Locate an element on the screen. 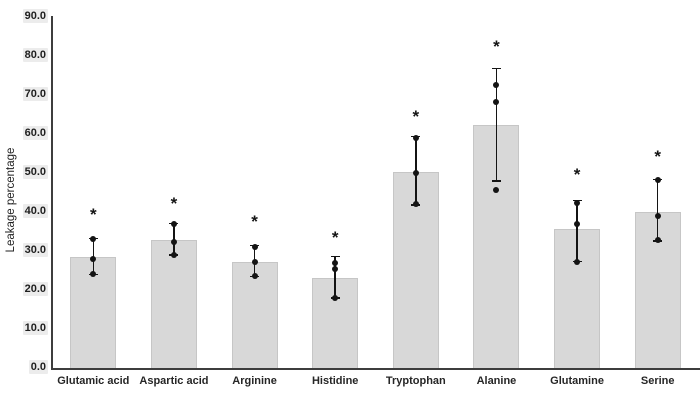  x-axis-label: Tryptophan is located at coordinates (415, 381).